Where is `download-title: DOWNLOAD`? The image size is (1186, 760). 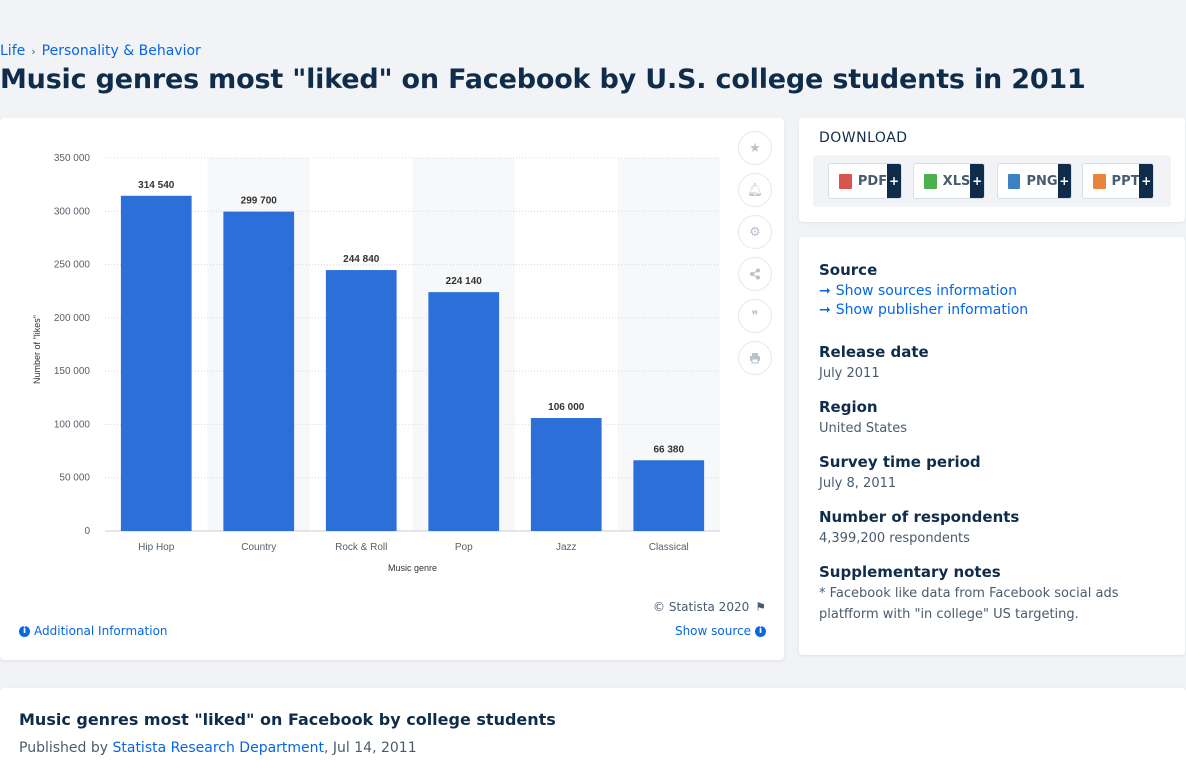
download-title: DOWNLOAD is located at coordinates (863, 138).